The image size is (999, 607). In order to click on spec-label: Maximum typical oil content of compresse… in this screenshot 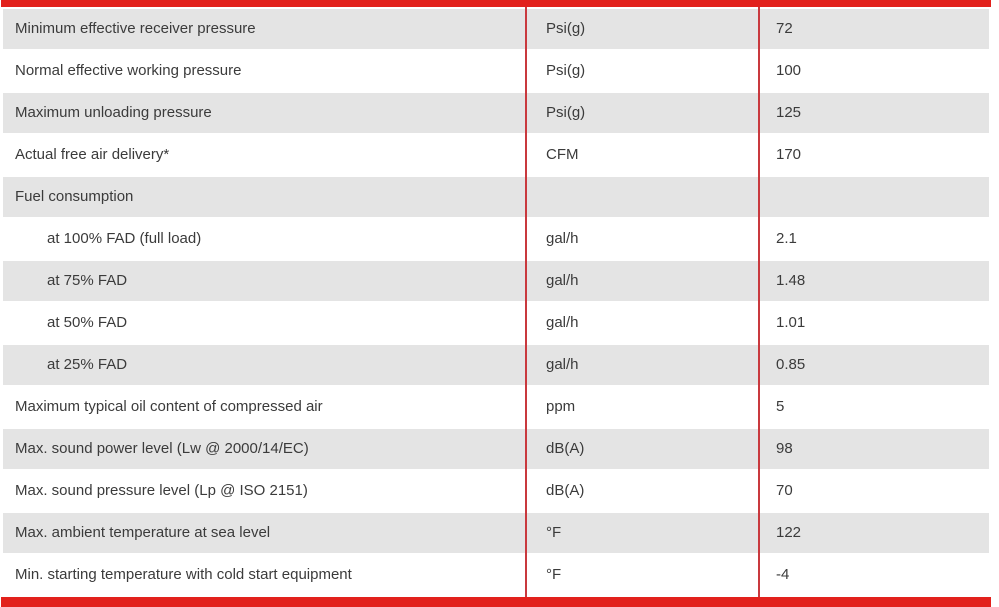, I will do `click(264, 407)`.